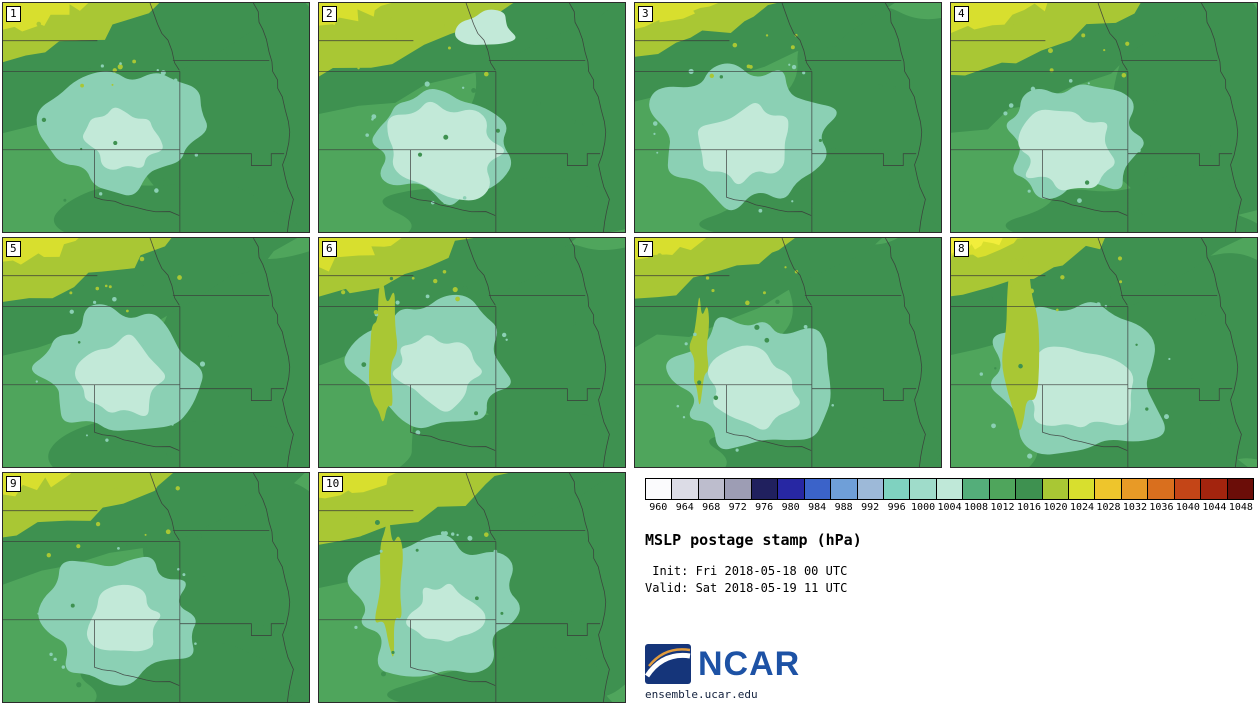  Describe the element at coordinates (1082, 507) in the screenshot. I see `colorbar-tick-label: 1024` at that location.